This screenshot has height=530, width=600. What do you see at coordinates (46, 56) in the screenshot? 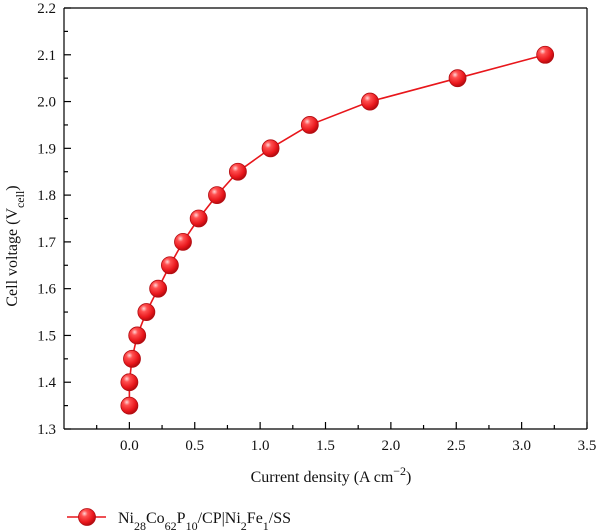
I see `y-tick-label: 2.1` at bounding box center [46, 56].